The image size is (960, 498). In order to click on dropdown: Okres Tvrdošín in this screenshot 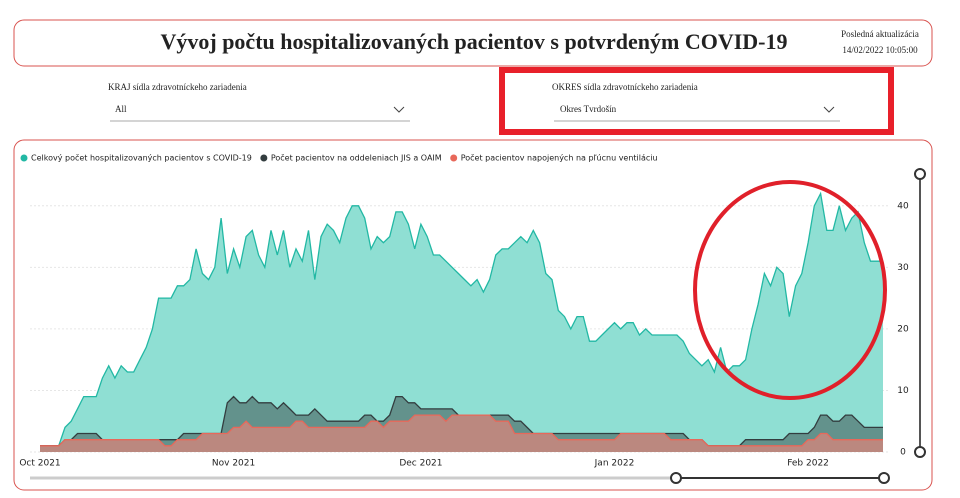, I will do `click(697, 113)`.